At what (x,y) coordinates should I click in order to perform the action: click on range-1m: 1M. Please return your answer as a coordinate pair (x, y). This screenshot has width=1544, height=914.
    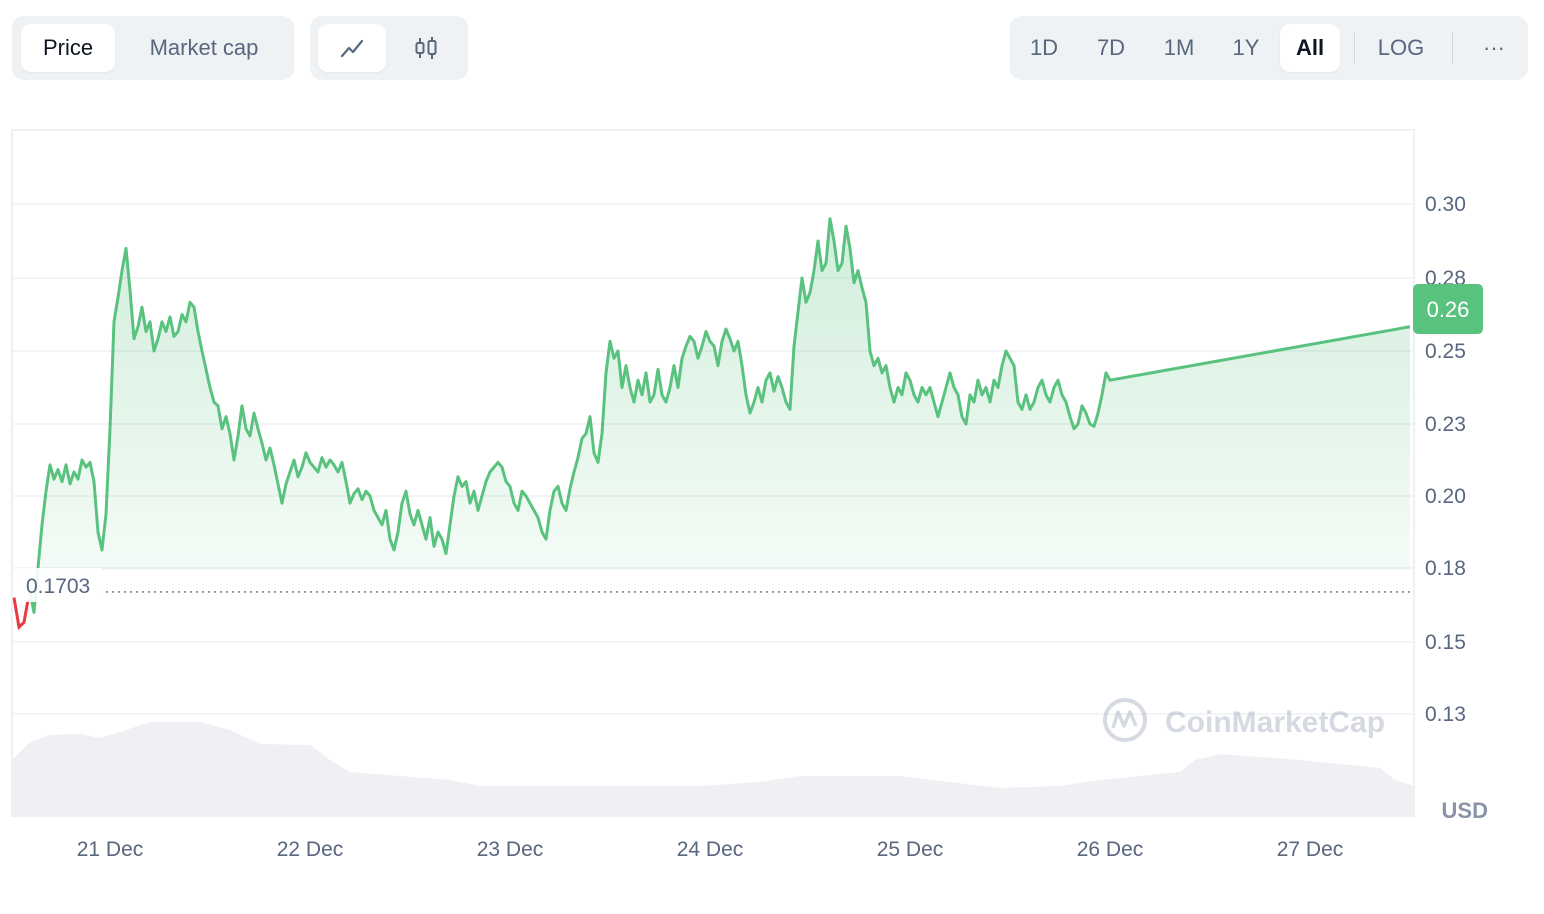
    Looking at the image, I should click on (1179, 47).